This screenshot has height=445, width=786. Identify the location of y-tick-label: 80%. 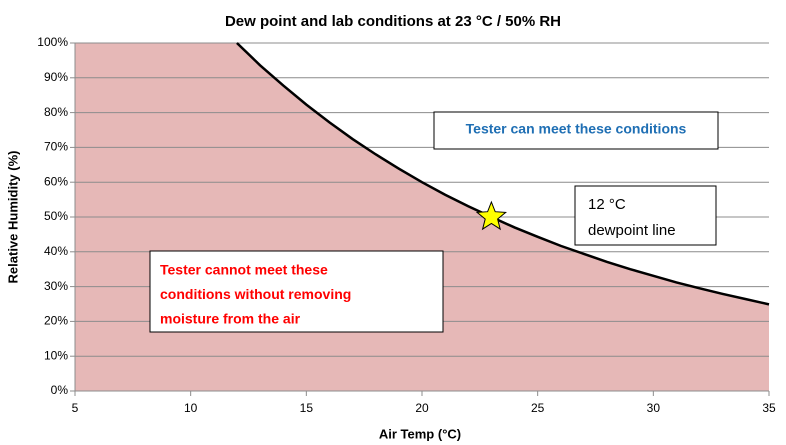
(56, 112).